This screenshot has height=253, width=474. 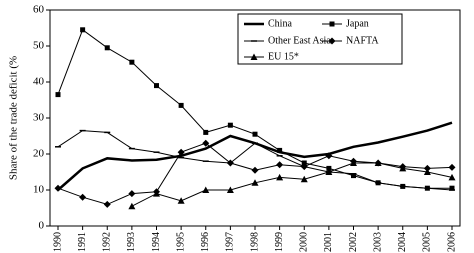 I want to click on y-tick-label: 10, so click(x=39, y=190).